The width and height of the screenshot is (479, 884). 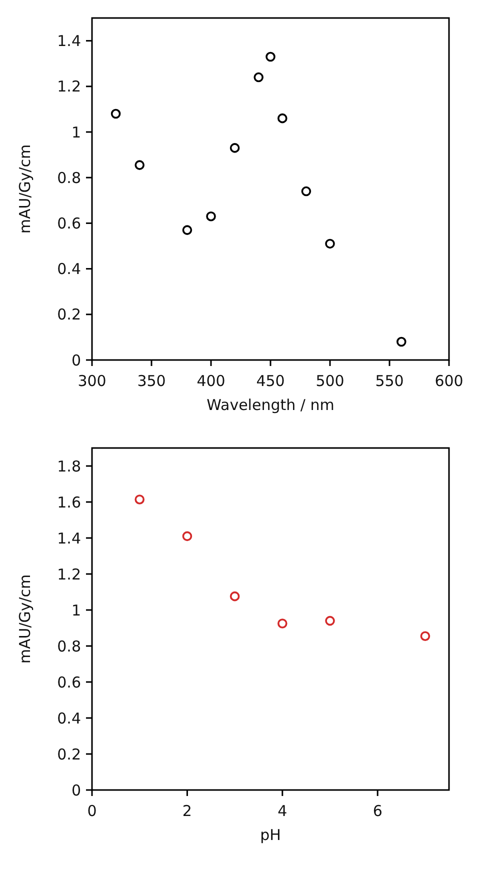 What do you see at coordinates (389, 381) in the screenshot?
I see `x-tick-label: 550` at bounding box center [389, 381].